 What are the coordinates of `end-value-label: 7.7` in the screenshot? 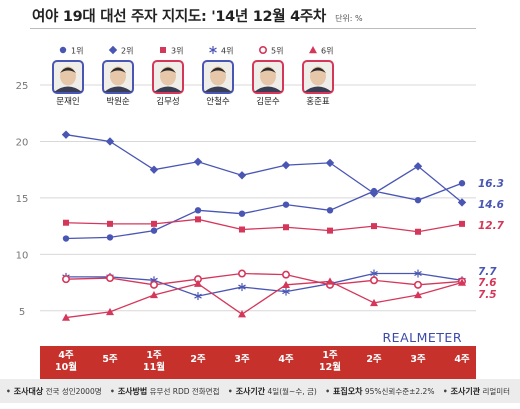 It's located at (487, 272).